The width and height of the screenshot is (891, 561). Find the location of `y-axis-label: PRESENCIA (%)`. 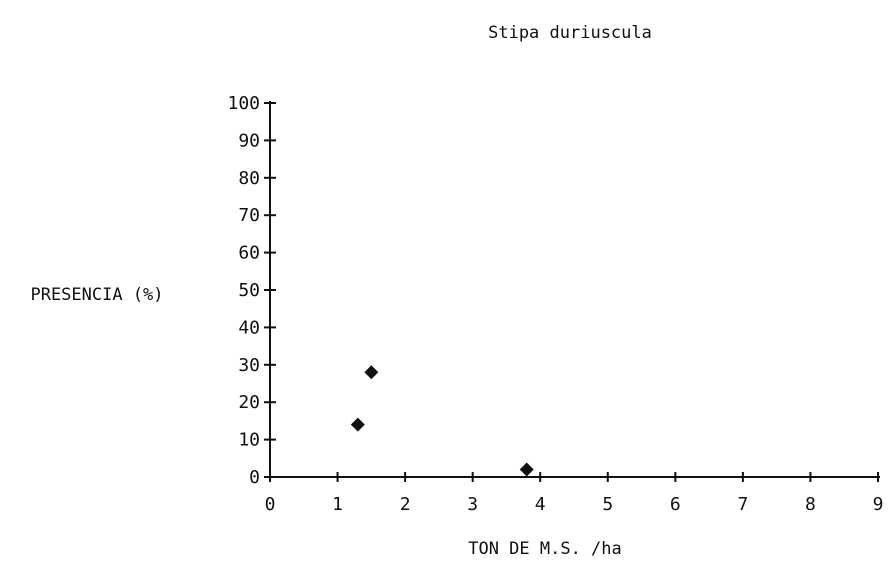

y-axis-label: PRESENCIA (%) is located at coordinates (96, 295).